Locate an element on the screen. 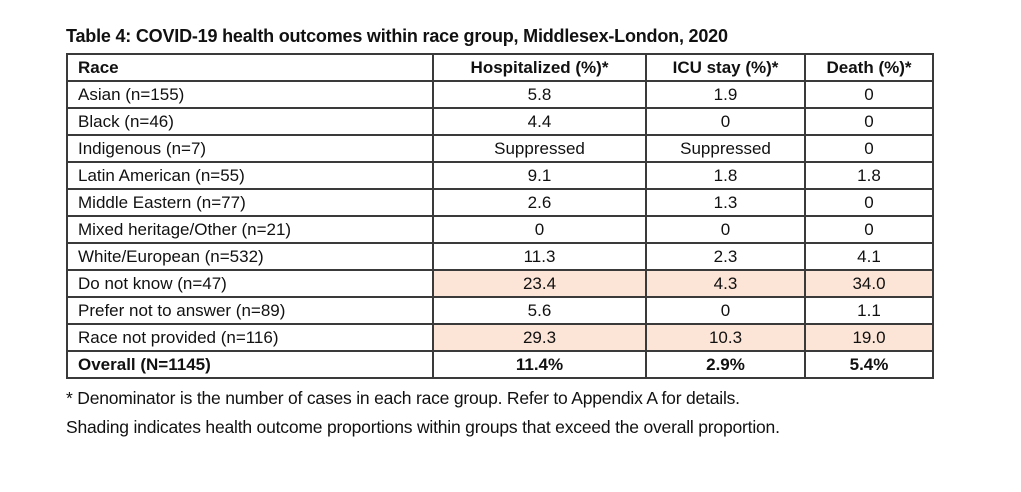 The image size is (1021, 492). death-value-cell: 19.0 is located at coordinates (869, 337).